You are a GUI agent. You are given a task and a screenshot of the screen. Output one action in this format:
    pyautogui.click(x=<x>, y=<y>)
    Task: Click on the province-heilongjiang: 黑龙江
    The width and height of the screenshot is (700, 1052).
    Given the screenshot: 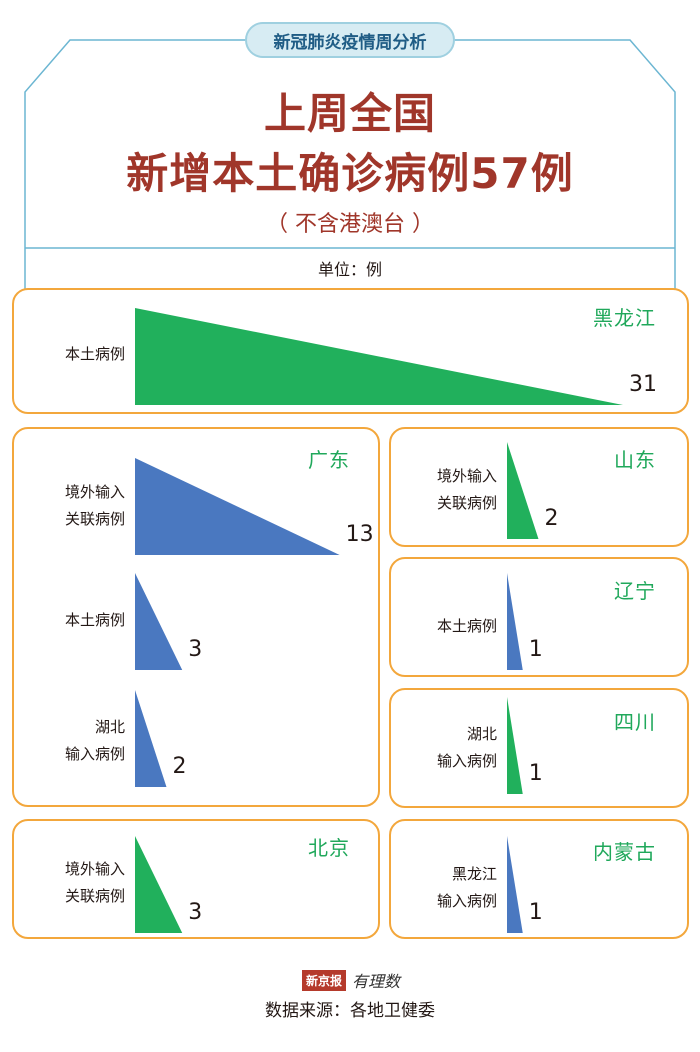 What is the action you would take?
    pyautogui.click(x=624, y=318)
    